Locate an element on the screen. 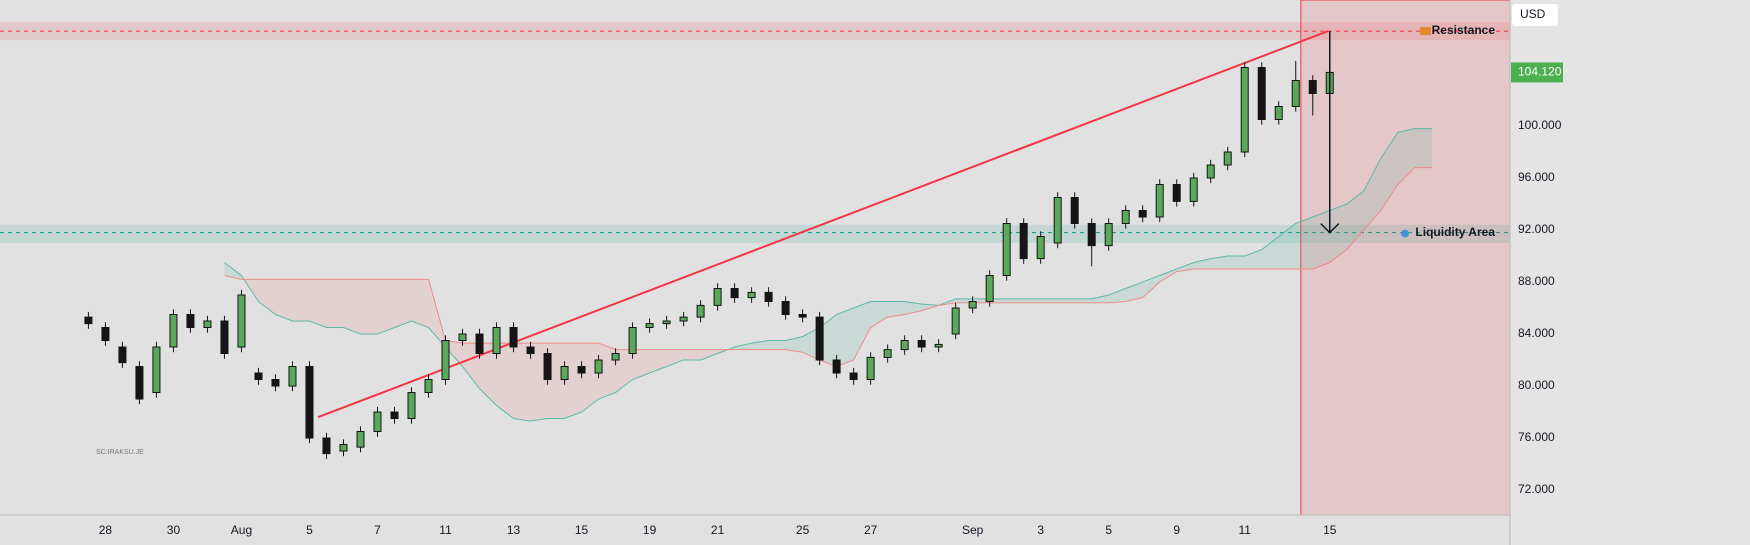  y-tick-label: 88.000 is located at coordinates (1536, 281).